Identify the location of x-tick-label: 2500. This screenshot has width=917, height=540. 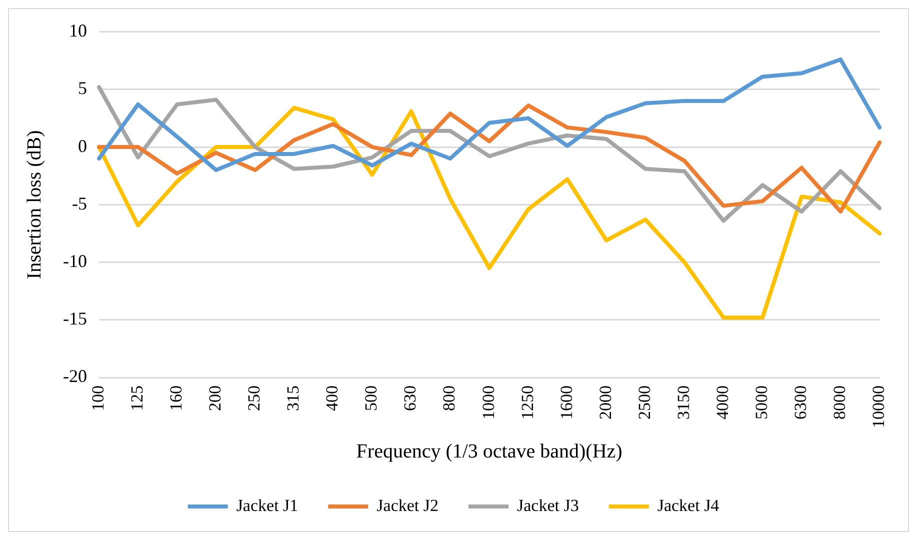
(644, 403).